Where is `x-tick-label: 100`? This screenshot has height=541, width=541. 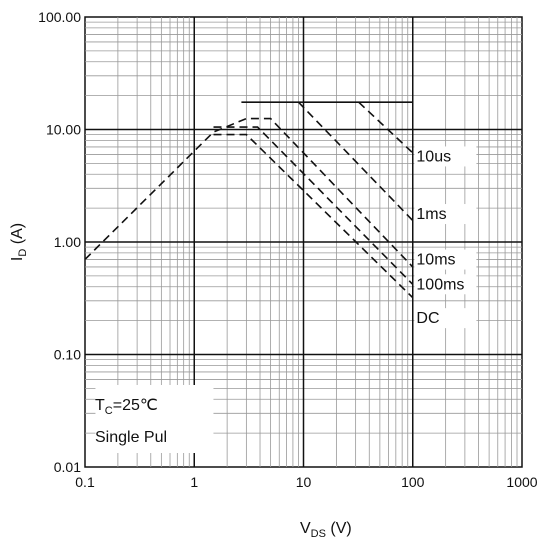 x-tick-label: 100 is located at coordinates (413, 482).